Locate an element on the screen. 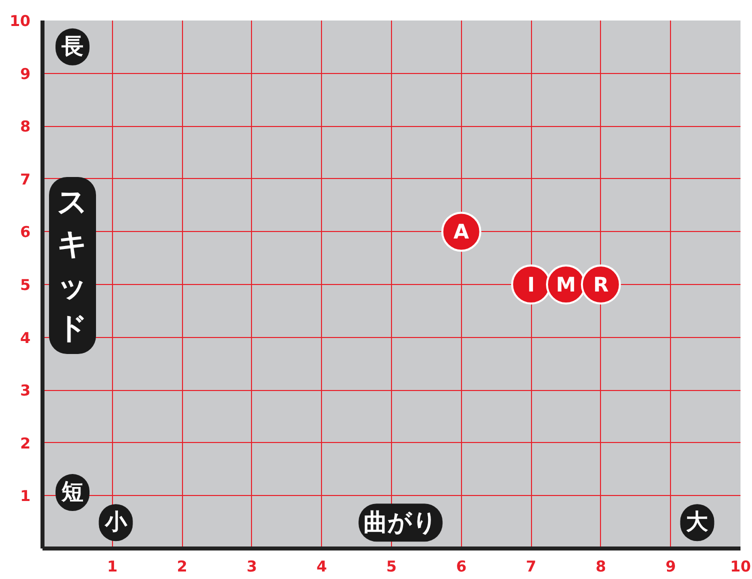  annotation: I is located at coordinates (531, 284).